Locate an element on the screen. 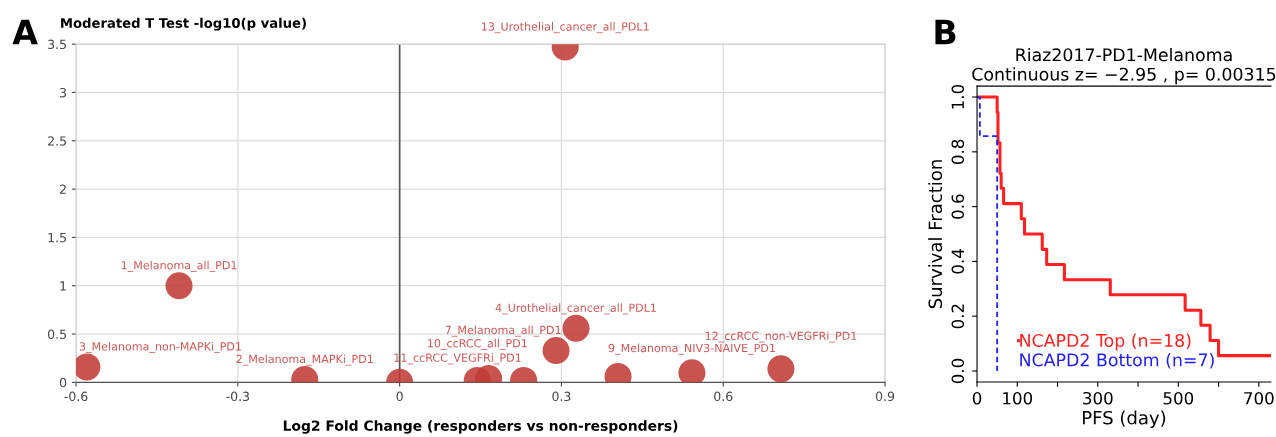  annotation: 10_ccRCC_all_PD1 is located at coordinates (477, 344).